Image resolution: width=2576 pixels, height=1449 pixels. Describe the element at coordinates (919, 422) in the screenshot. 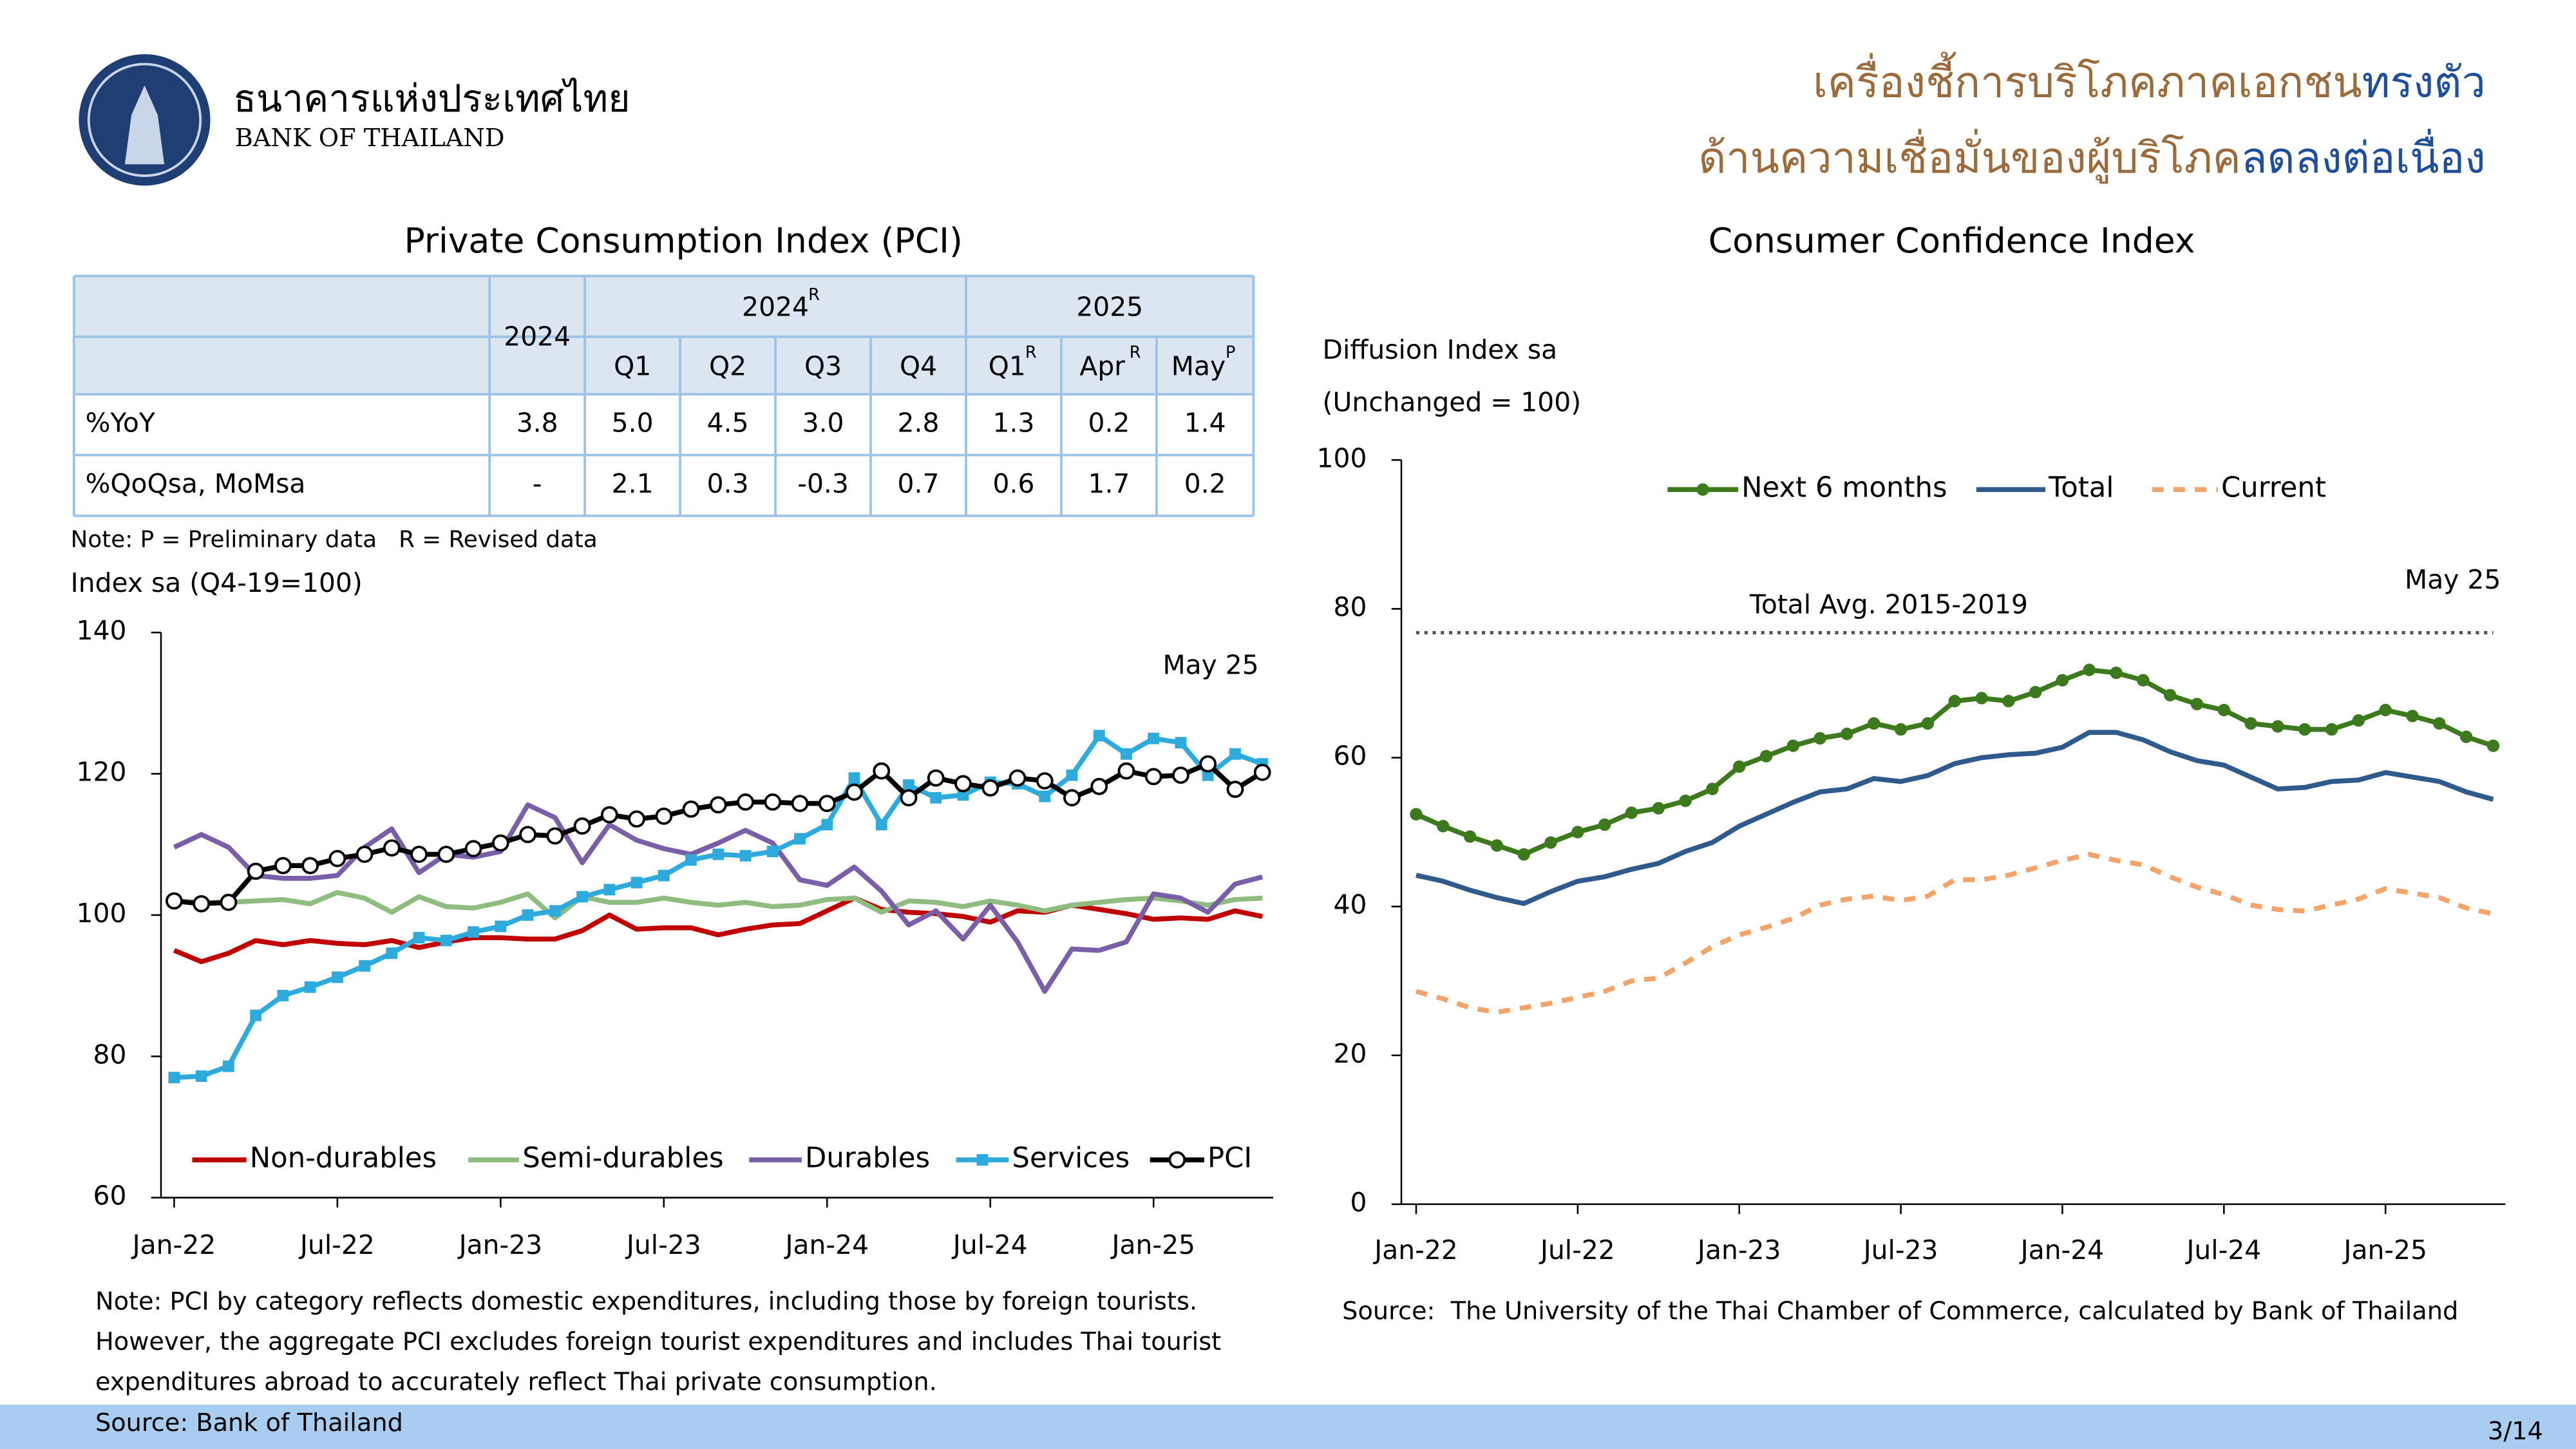

I see `table-cell: 2.8` at that location.